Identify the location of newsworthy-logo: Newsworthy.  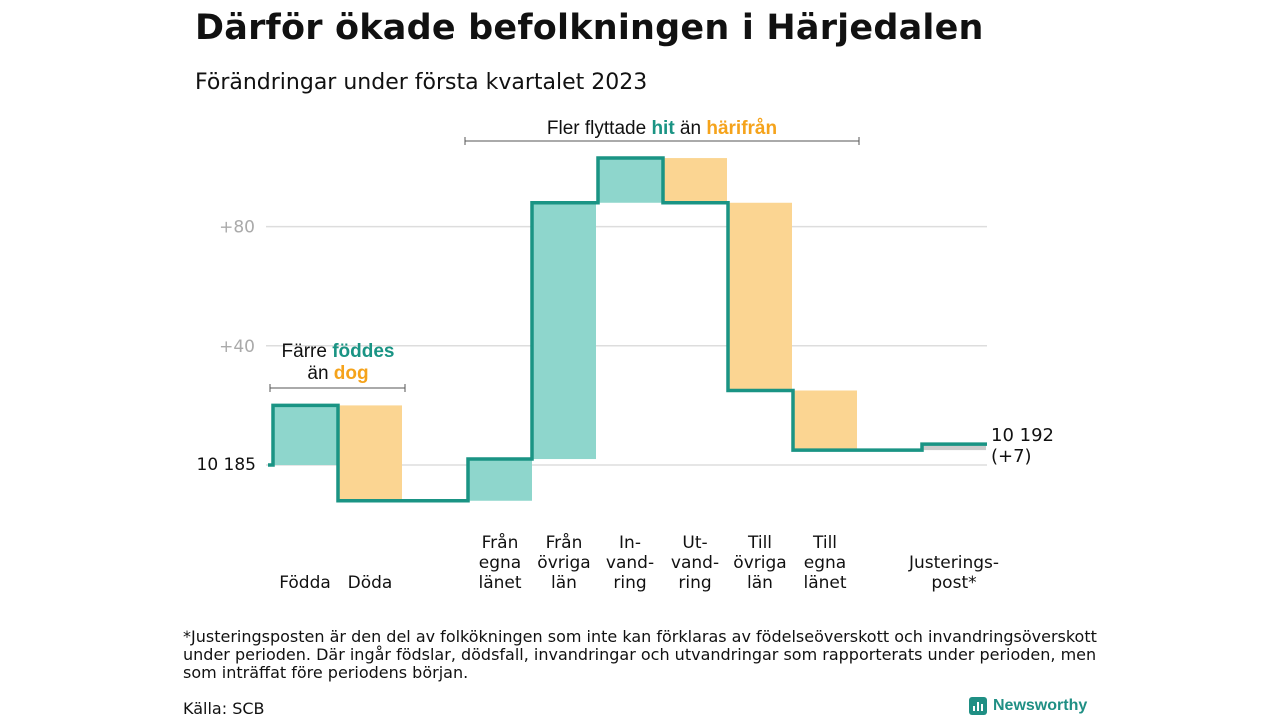
(1028, 706).